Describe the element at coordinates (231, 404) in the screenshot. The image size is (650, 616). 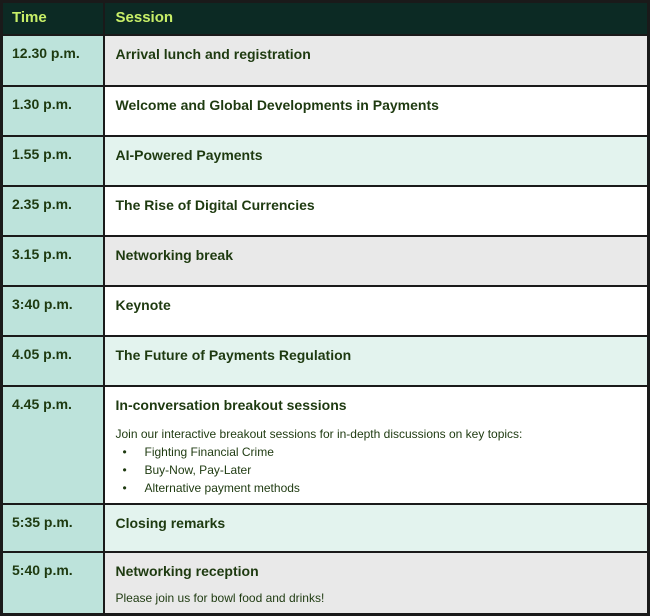
I see `session-title: In-conversation breakout sessions` at that location.